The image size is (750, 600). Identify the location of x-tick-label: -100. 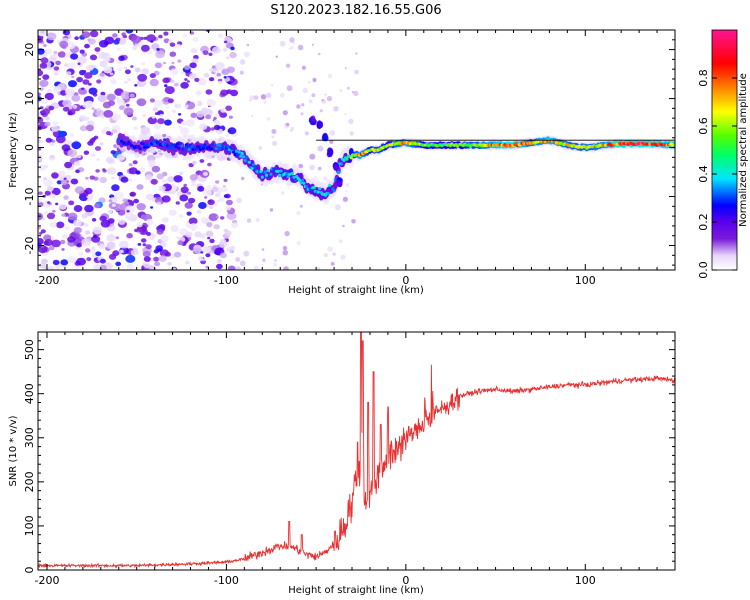
(226, 280).